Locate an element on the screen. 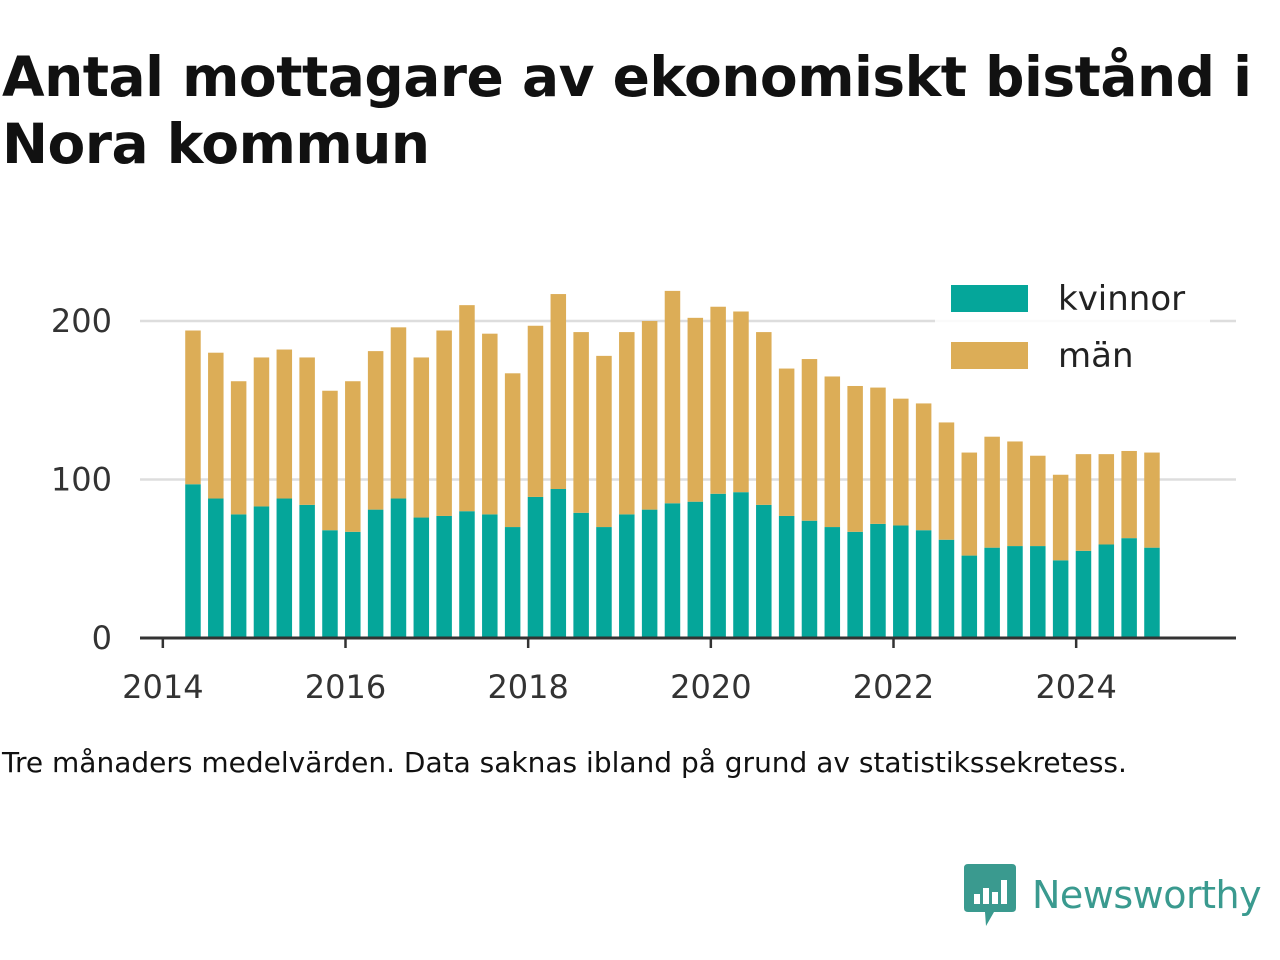 The height and width of the screenshot is (960, 1280). legend: kvinnor män is located at coordinates (1072, 331).